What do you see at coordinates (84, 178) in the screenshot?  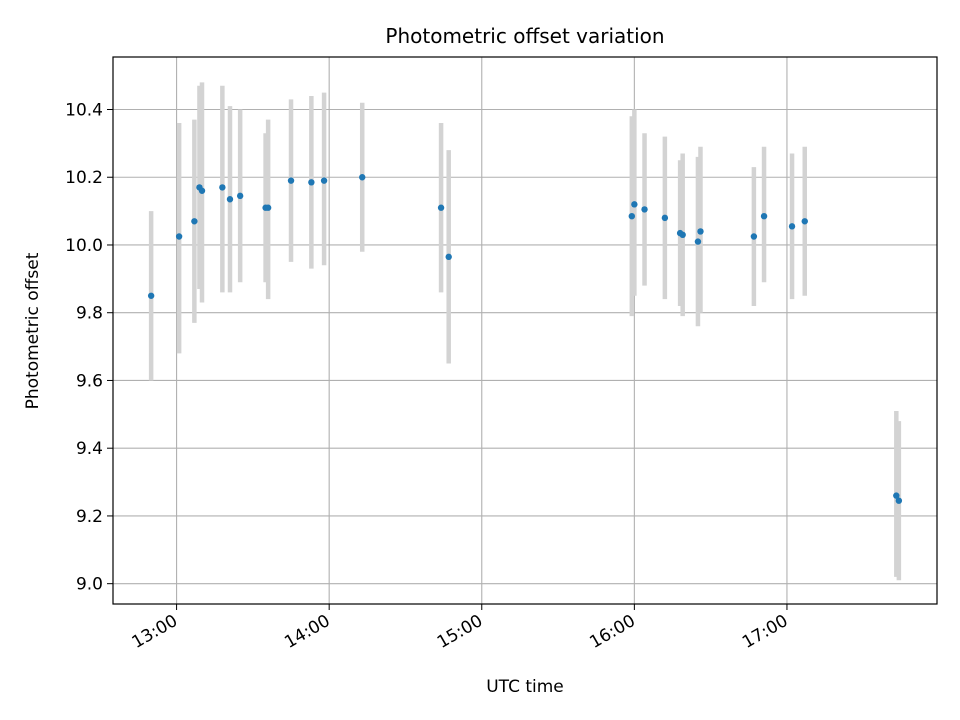 I see `y-tick-label: 10.2` at bounding box center [84, 178].